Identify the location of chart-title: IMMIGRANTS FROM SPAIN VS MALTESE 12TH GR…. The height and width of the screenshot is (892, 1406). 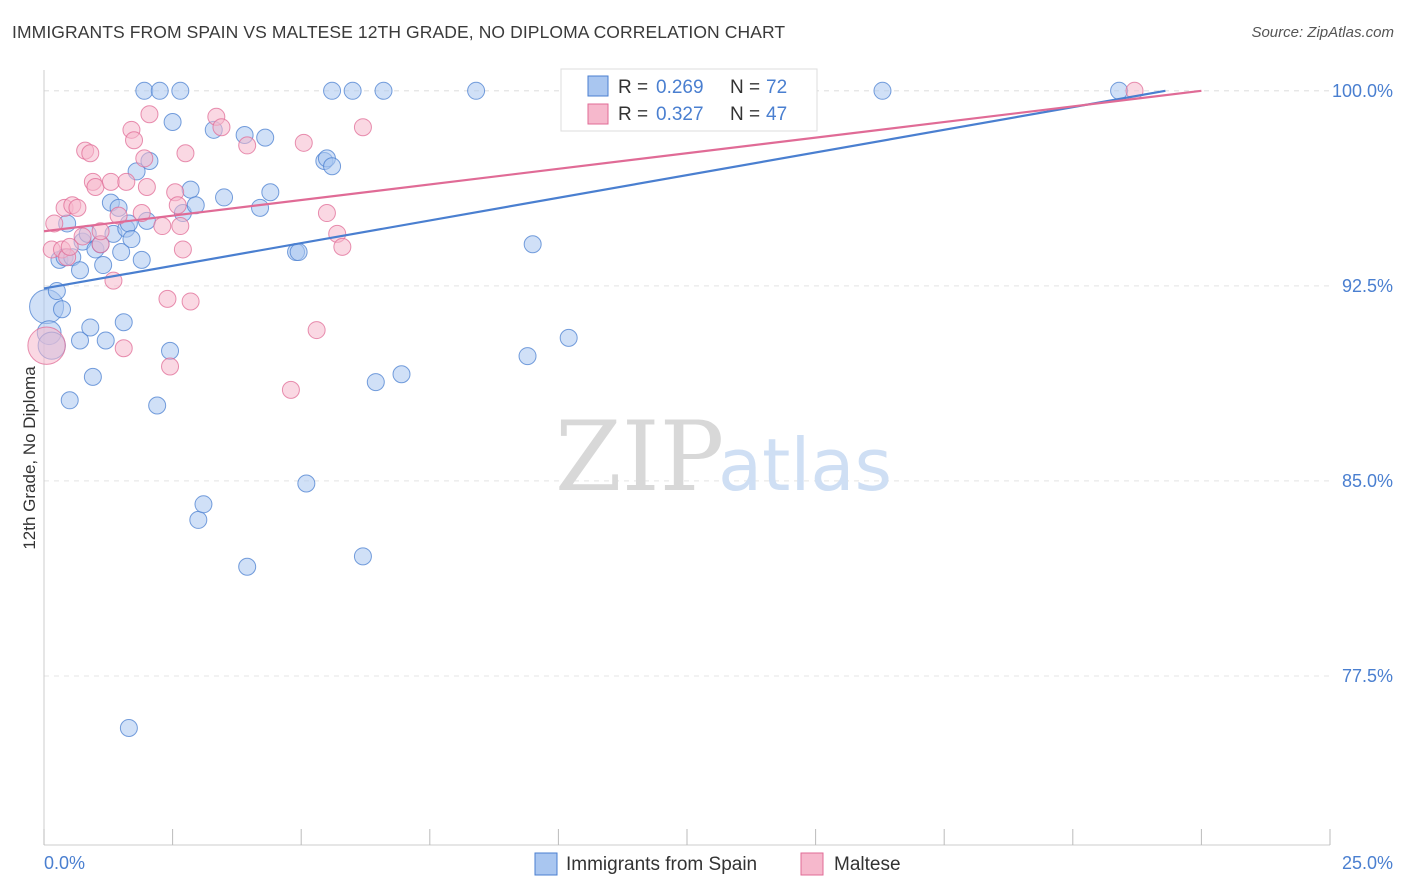
(399, 32).